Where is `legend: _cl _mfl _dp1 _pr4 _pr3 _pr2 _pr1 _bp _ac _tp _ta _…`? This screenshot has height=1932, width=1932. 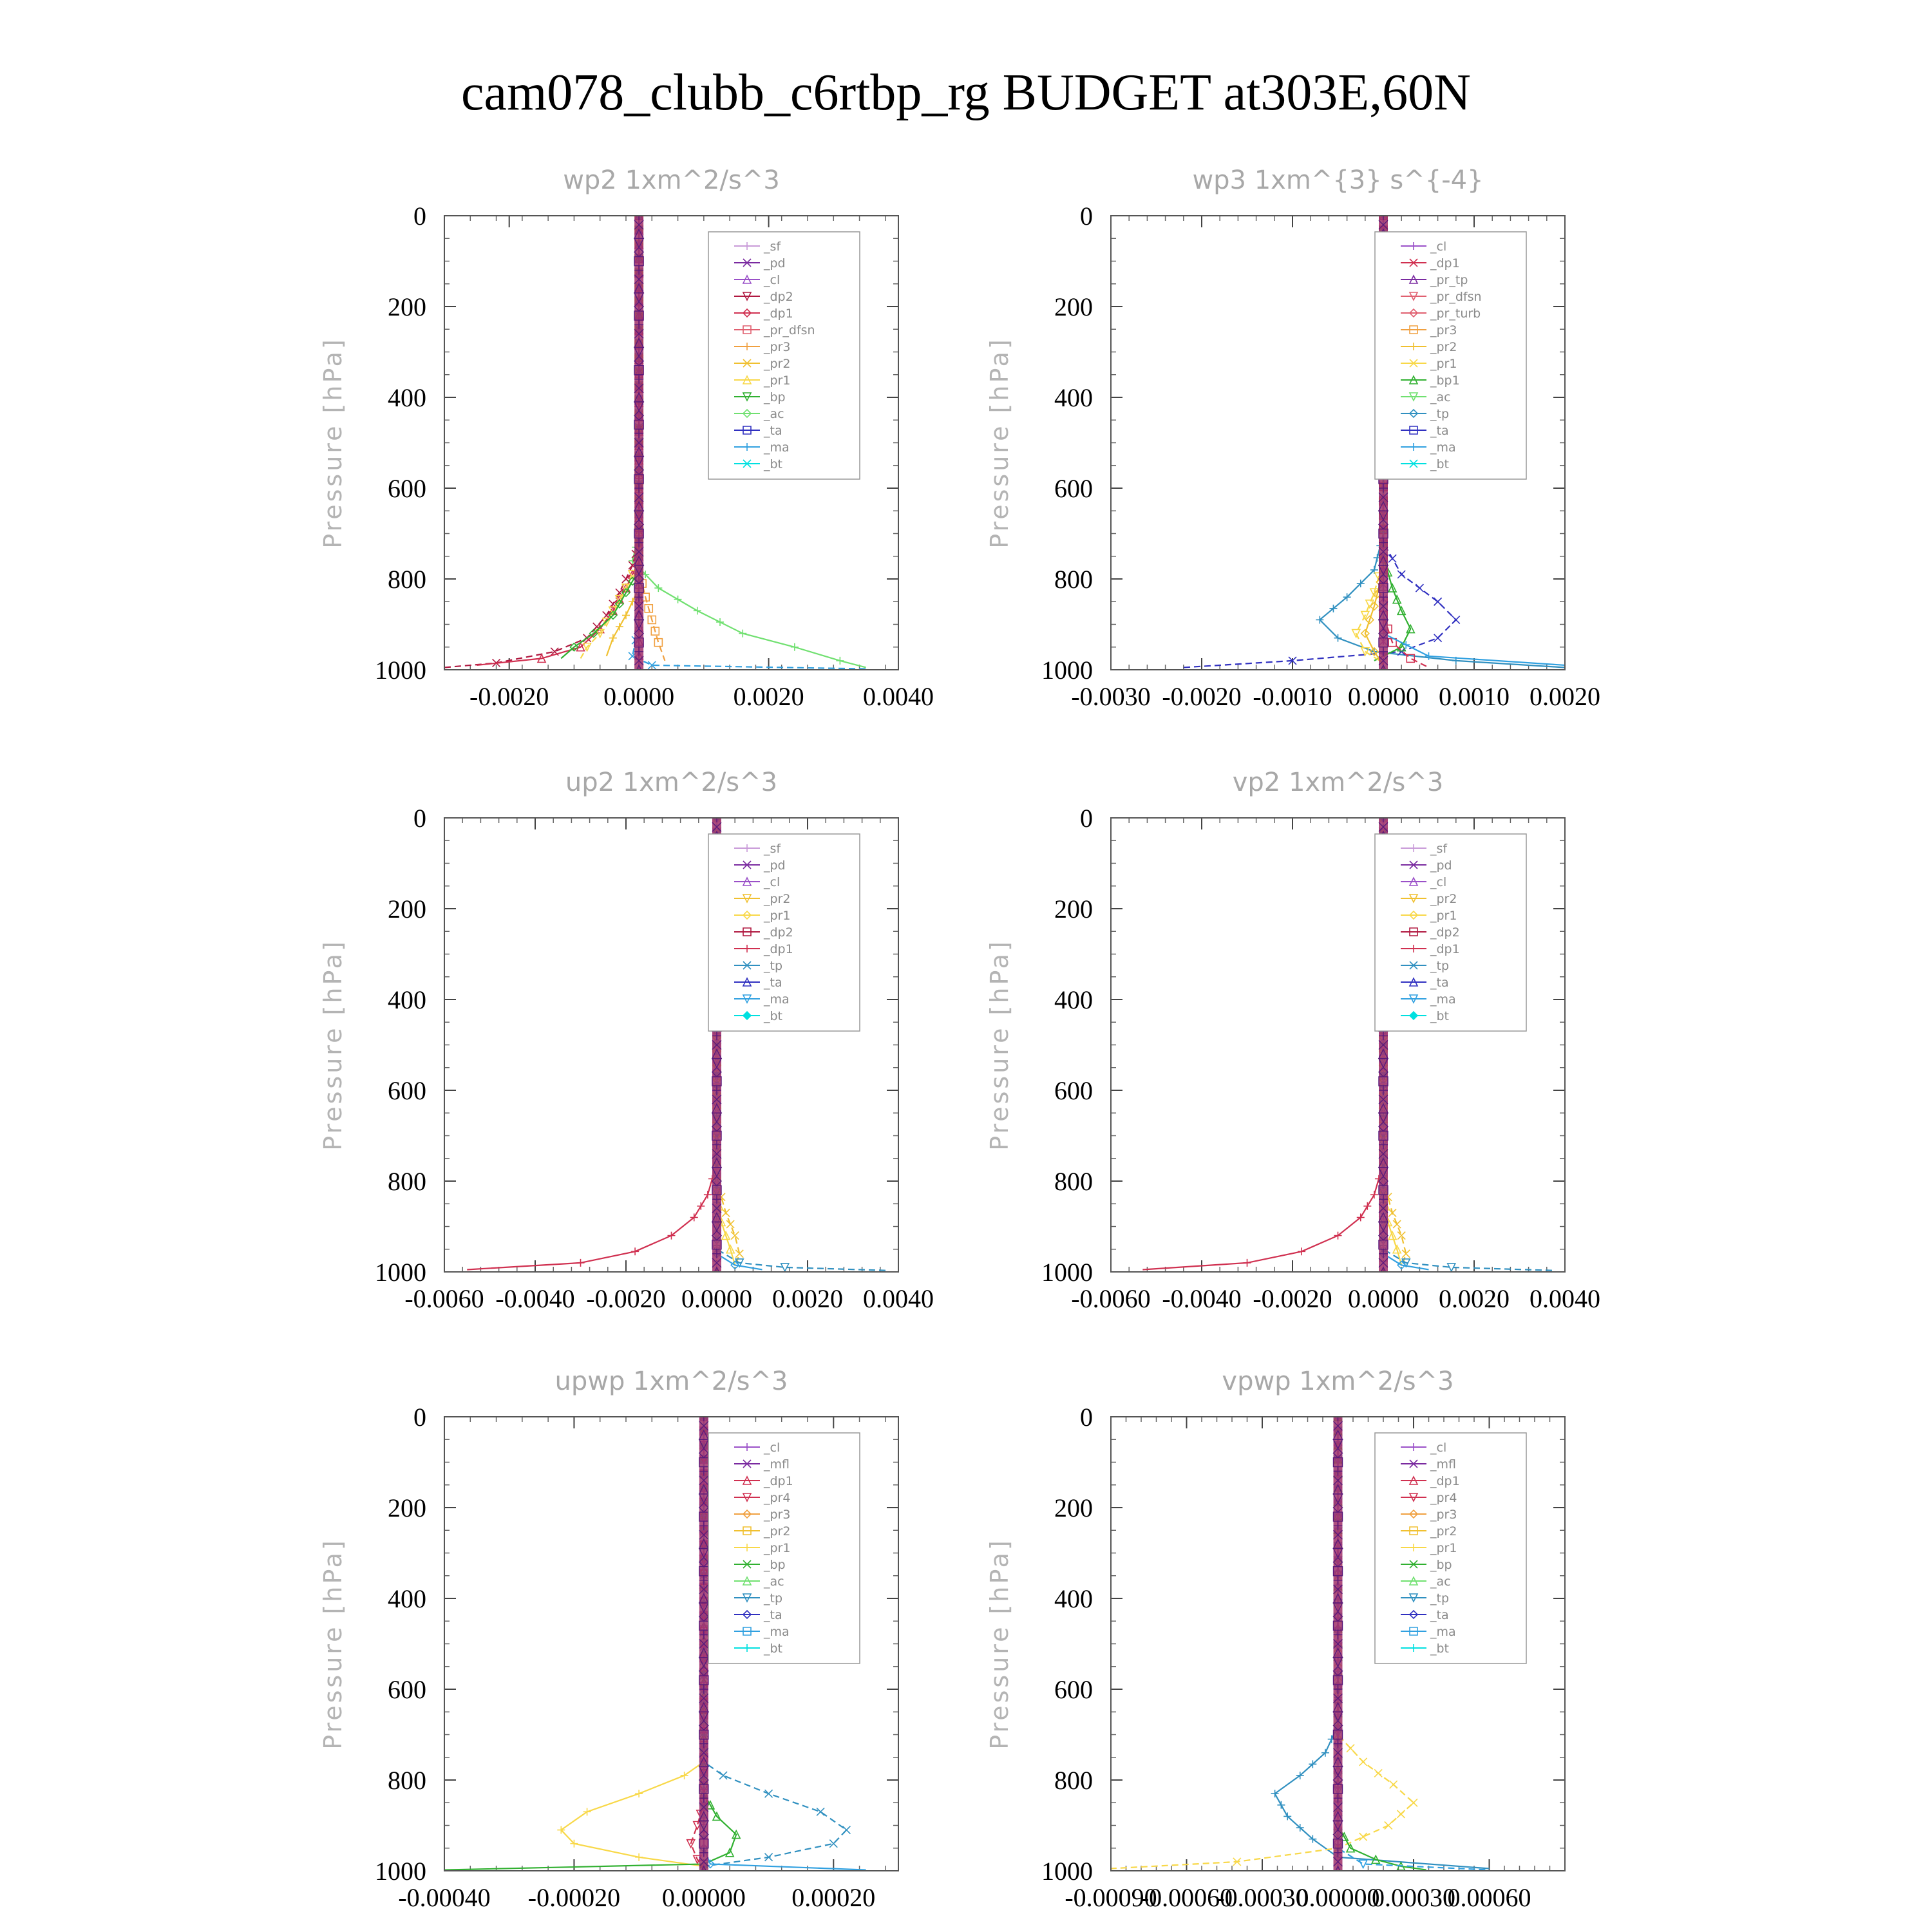 legend: _cl _mfl _dp1 _pr4 _pr3 _pr2 _pr1 _bp _ac _tp _ta _… is located at coordinates (1450, 1548).